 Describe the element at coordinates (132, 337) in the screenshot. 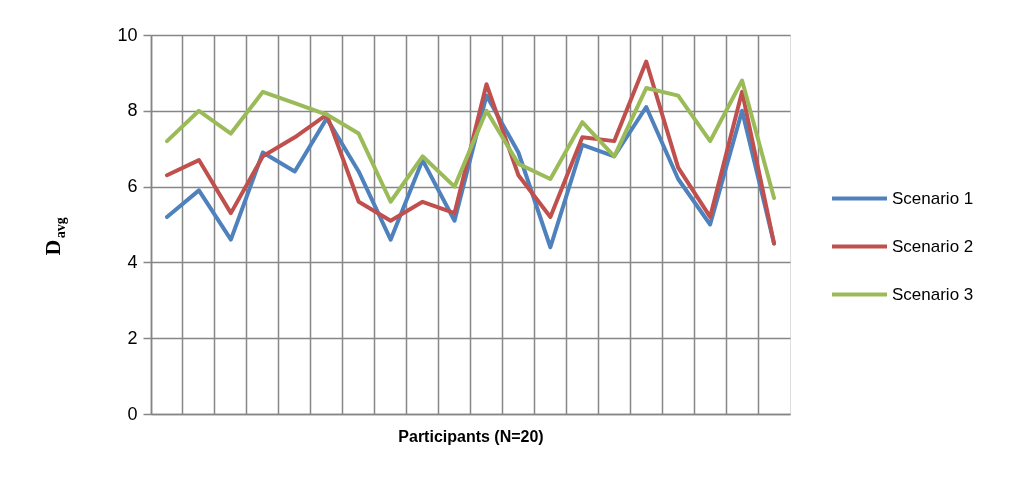

I see `y-tick-label: 2` at that location.